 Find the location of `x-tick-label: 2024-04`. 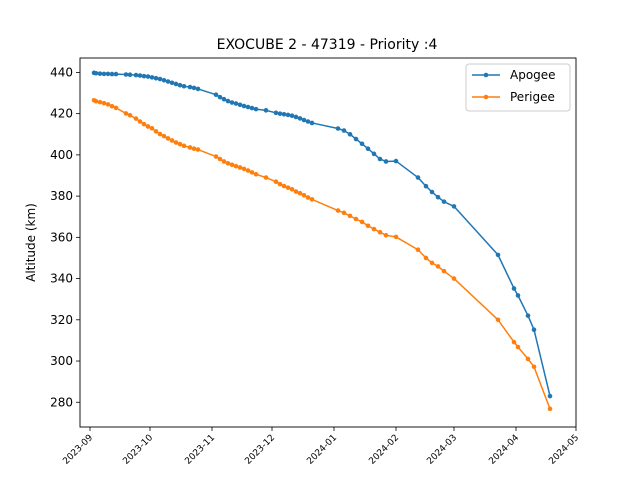

x-tick-label: 2024-04 is located at coordinates (504, 450).